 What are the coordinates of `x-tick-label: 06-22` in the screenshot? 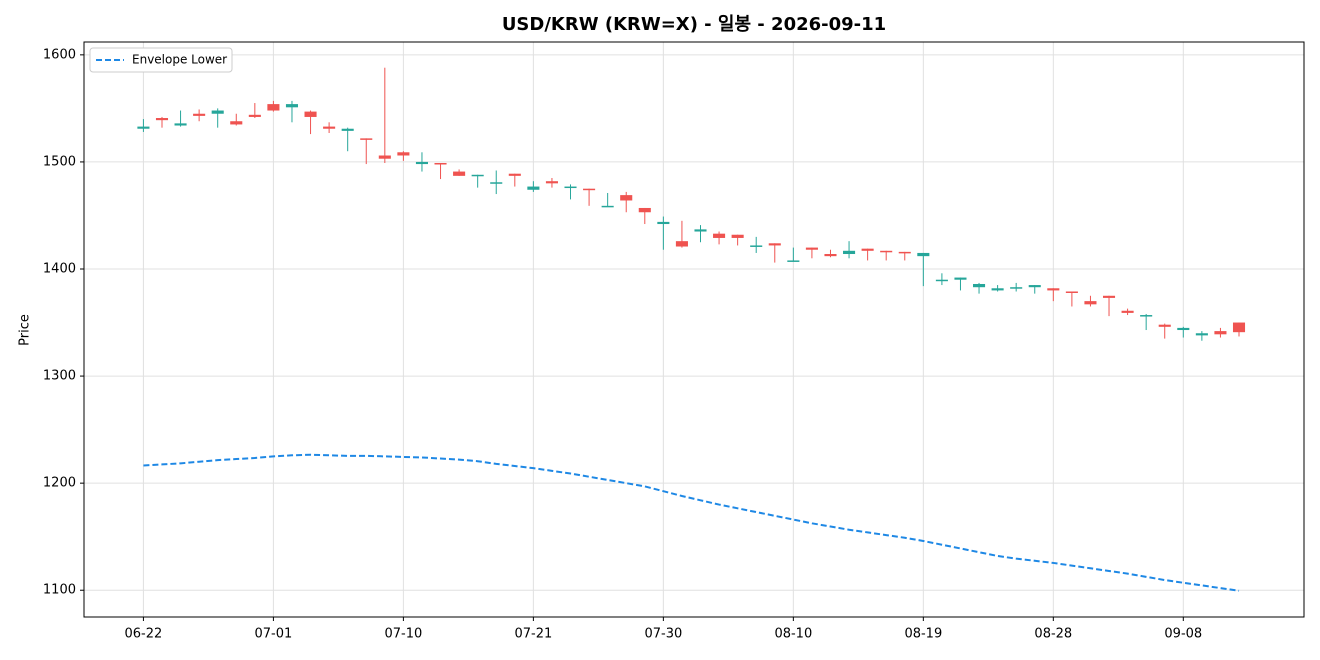 It's located at (144, 634).